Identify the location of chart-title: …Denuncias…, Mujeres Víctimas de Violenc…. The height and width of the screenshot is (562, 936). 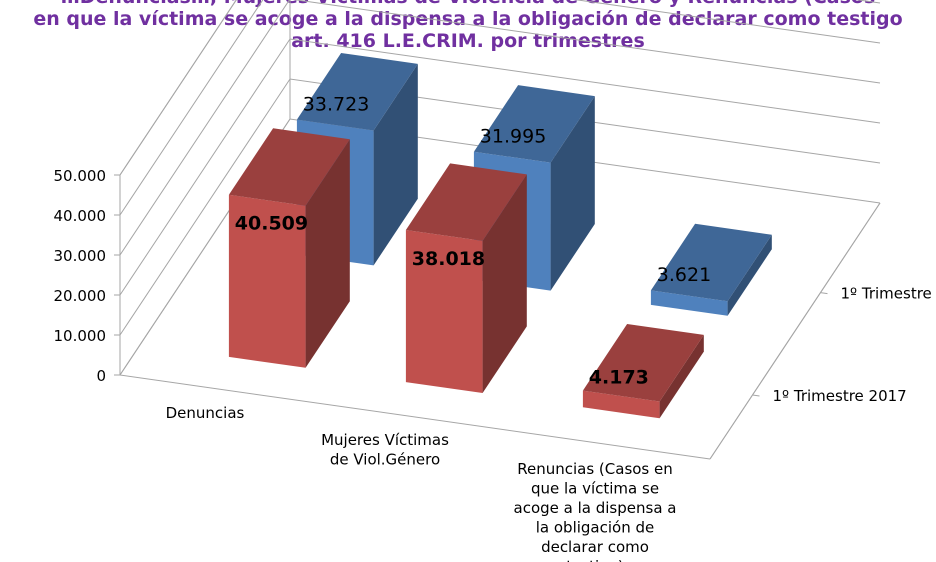
(468, 26).